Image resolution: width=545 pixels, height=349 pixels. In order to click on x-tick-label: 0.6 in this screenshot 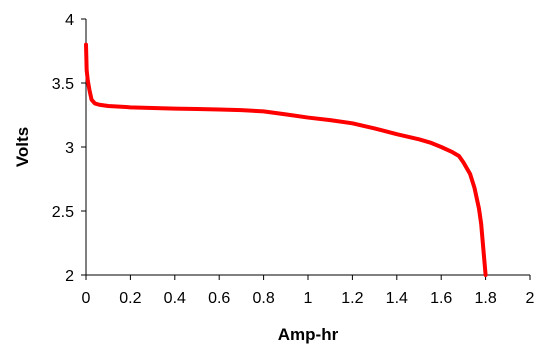, I will do `click(219, 298)`.